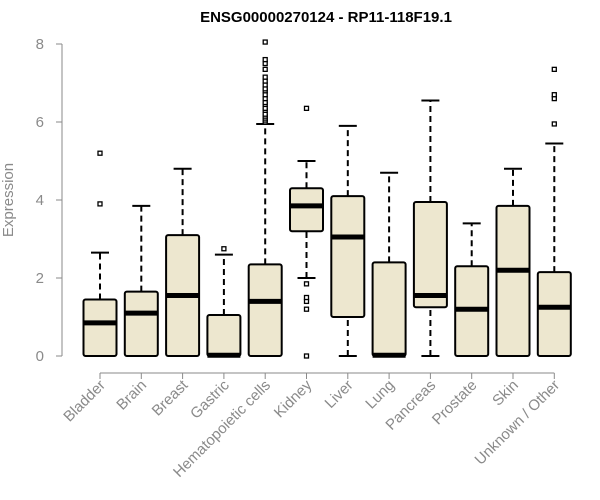 This screenshot has width=600, height=500. Describe the element at coordinates (40, 278) in the screenshot. I see `y-tick-label: 2` at that location.